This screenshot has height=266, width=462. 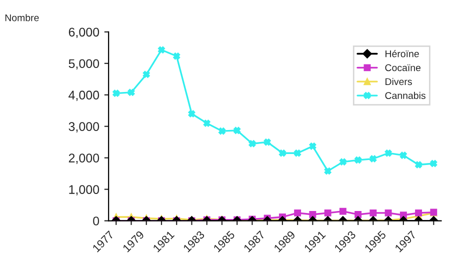 I want to click on legend-label: Cocaïne, so click(x=403, y=68).